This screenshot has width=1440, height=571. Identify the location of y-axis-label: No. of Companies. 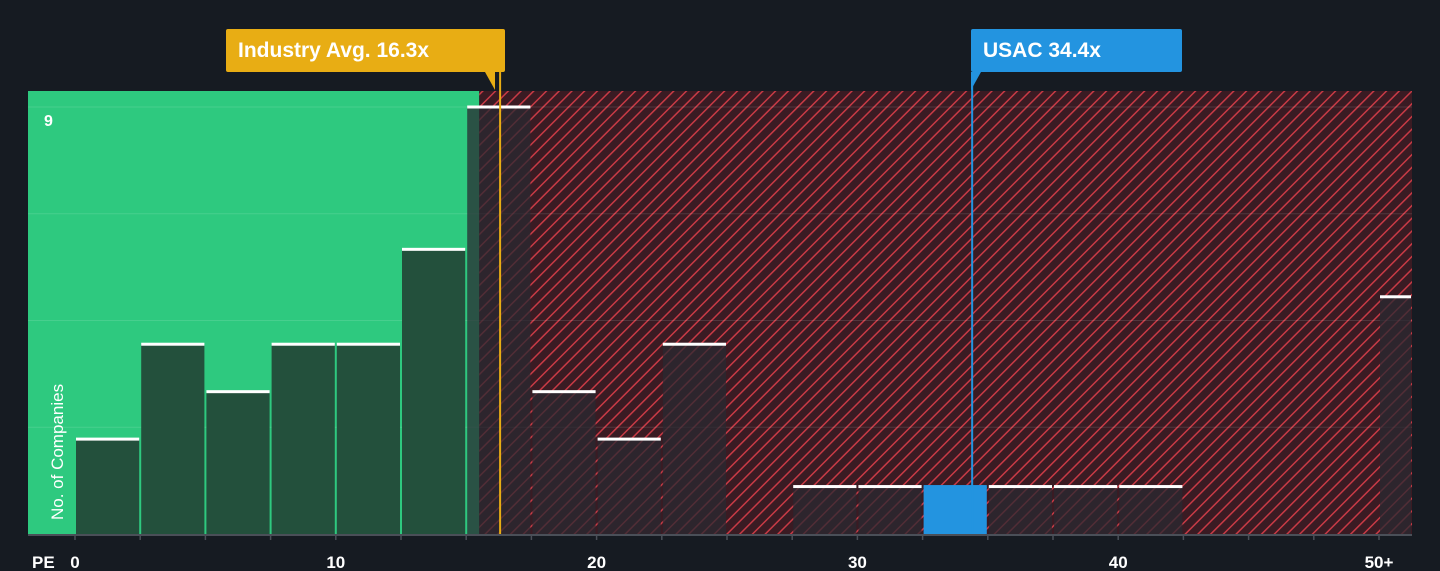
(57, 451).